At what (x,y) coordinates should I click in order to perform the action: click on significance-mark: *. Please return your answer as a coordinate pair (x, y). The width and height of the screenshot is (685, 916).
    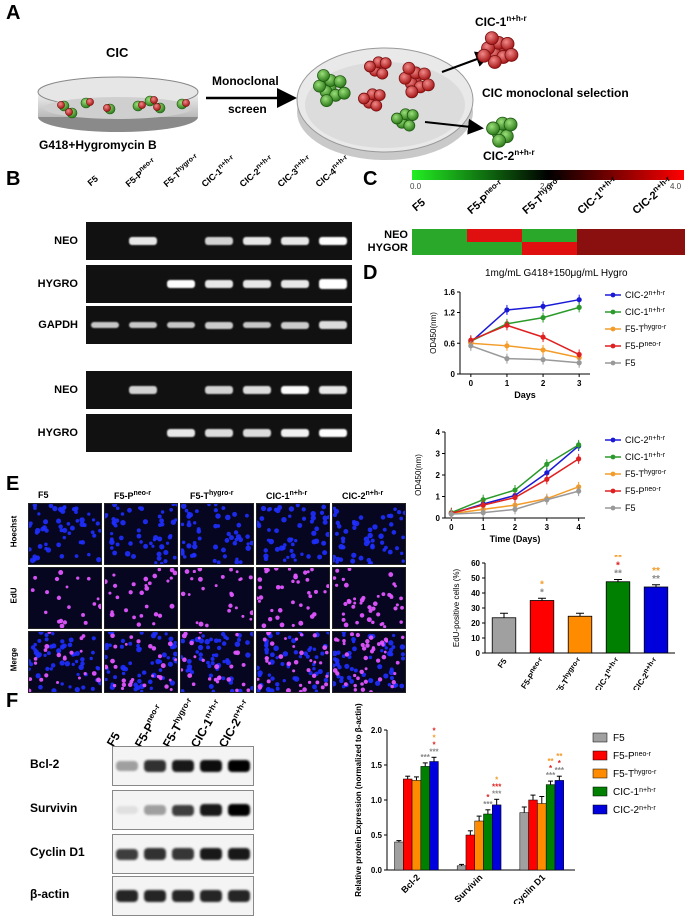
    Looking at the image, I should click on (560, 763).